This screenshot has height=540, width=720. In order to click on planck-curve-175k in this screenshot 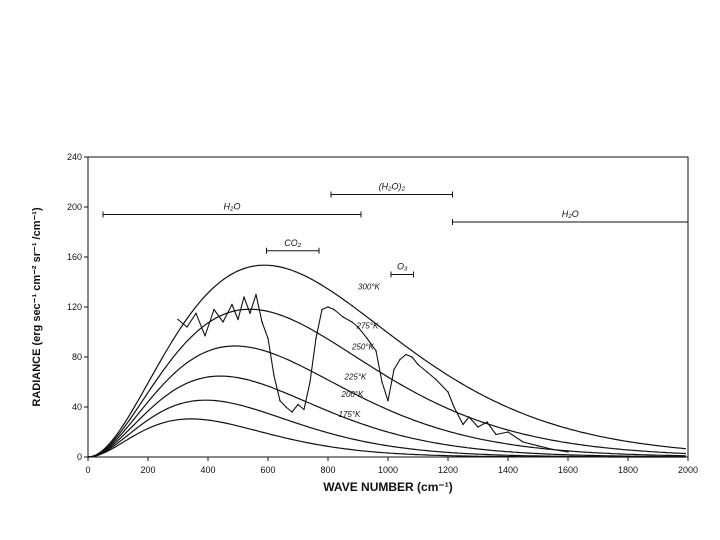, I will do `click(387, 438)`.